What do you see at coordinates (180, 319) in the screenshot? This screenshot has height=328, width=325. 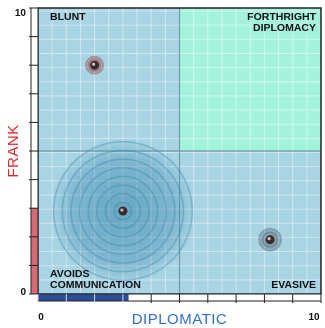 I see `x-axis-title: DIPLOMATIC` at bounding box center [180, 319].